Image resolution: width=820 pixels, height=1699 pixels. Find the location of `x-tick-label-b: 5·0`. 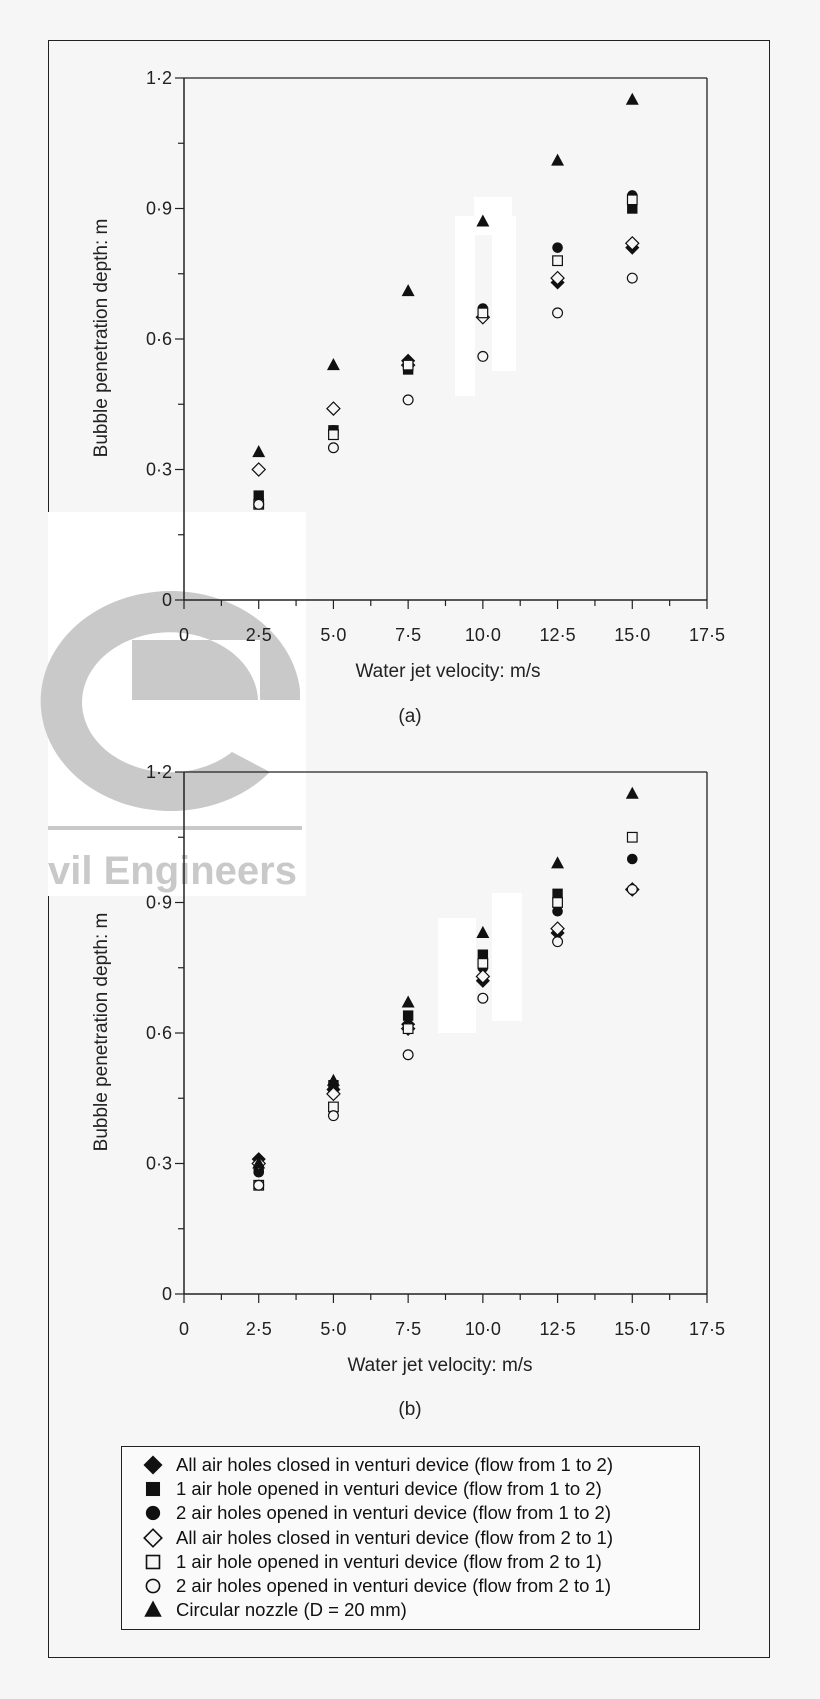

x-tick-label-b: 5·0 is located at coordinates (333, 1329).